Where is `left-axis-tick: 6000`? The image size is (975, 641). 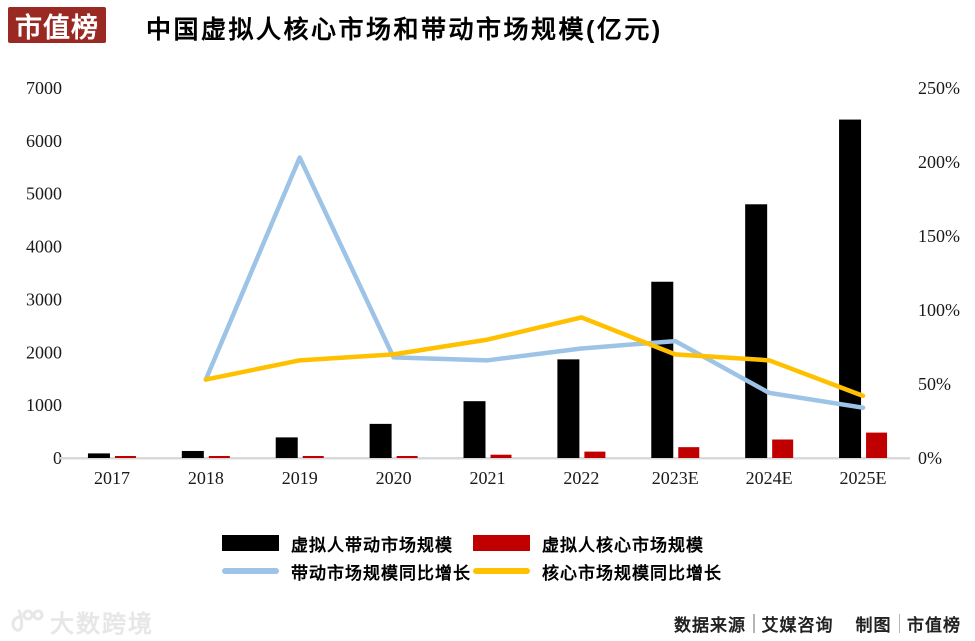 left-axis-tick: 6000 is located at coordinates (44, 141).